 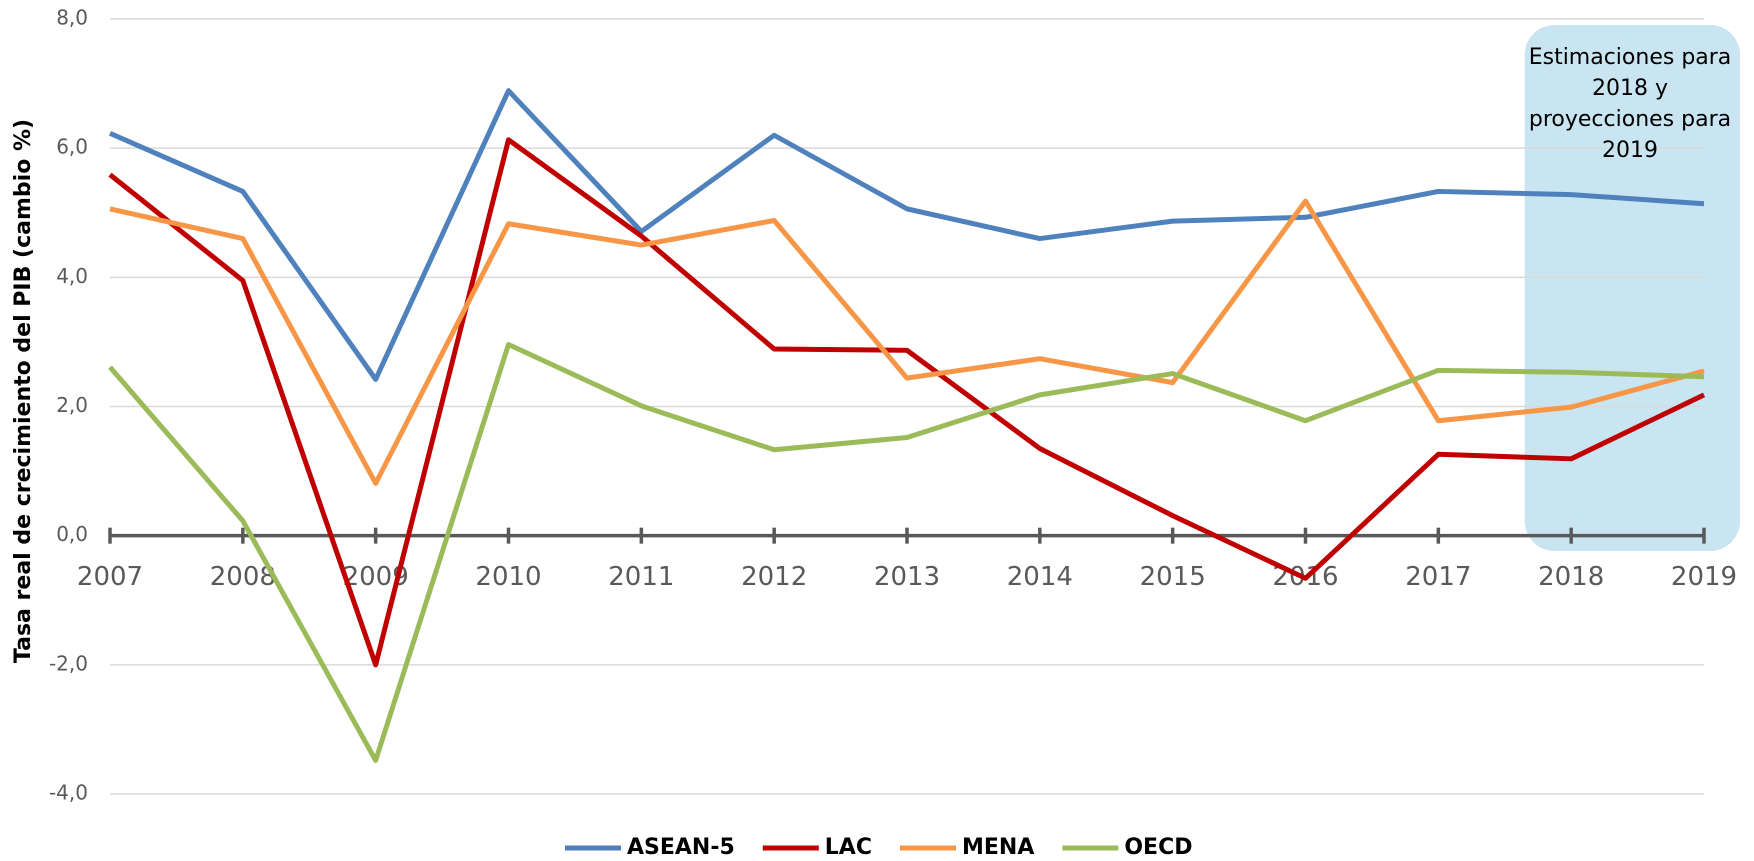 I want to click on annotation: 2019, so click(x=1630, y=150).